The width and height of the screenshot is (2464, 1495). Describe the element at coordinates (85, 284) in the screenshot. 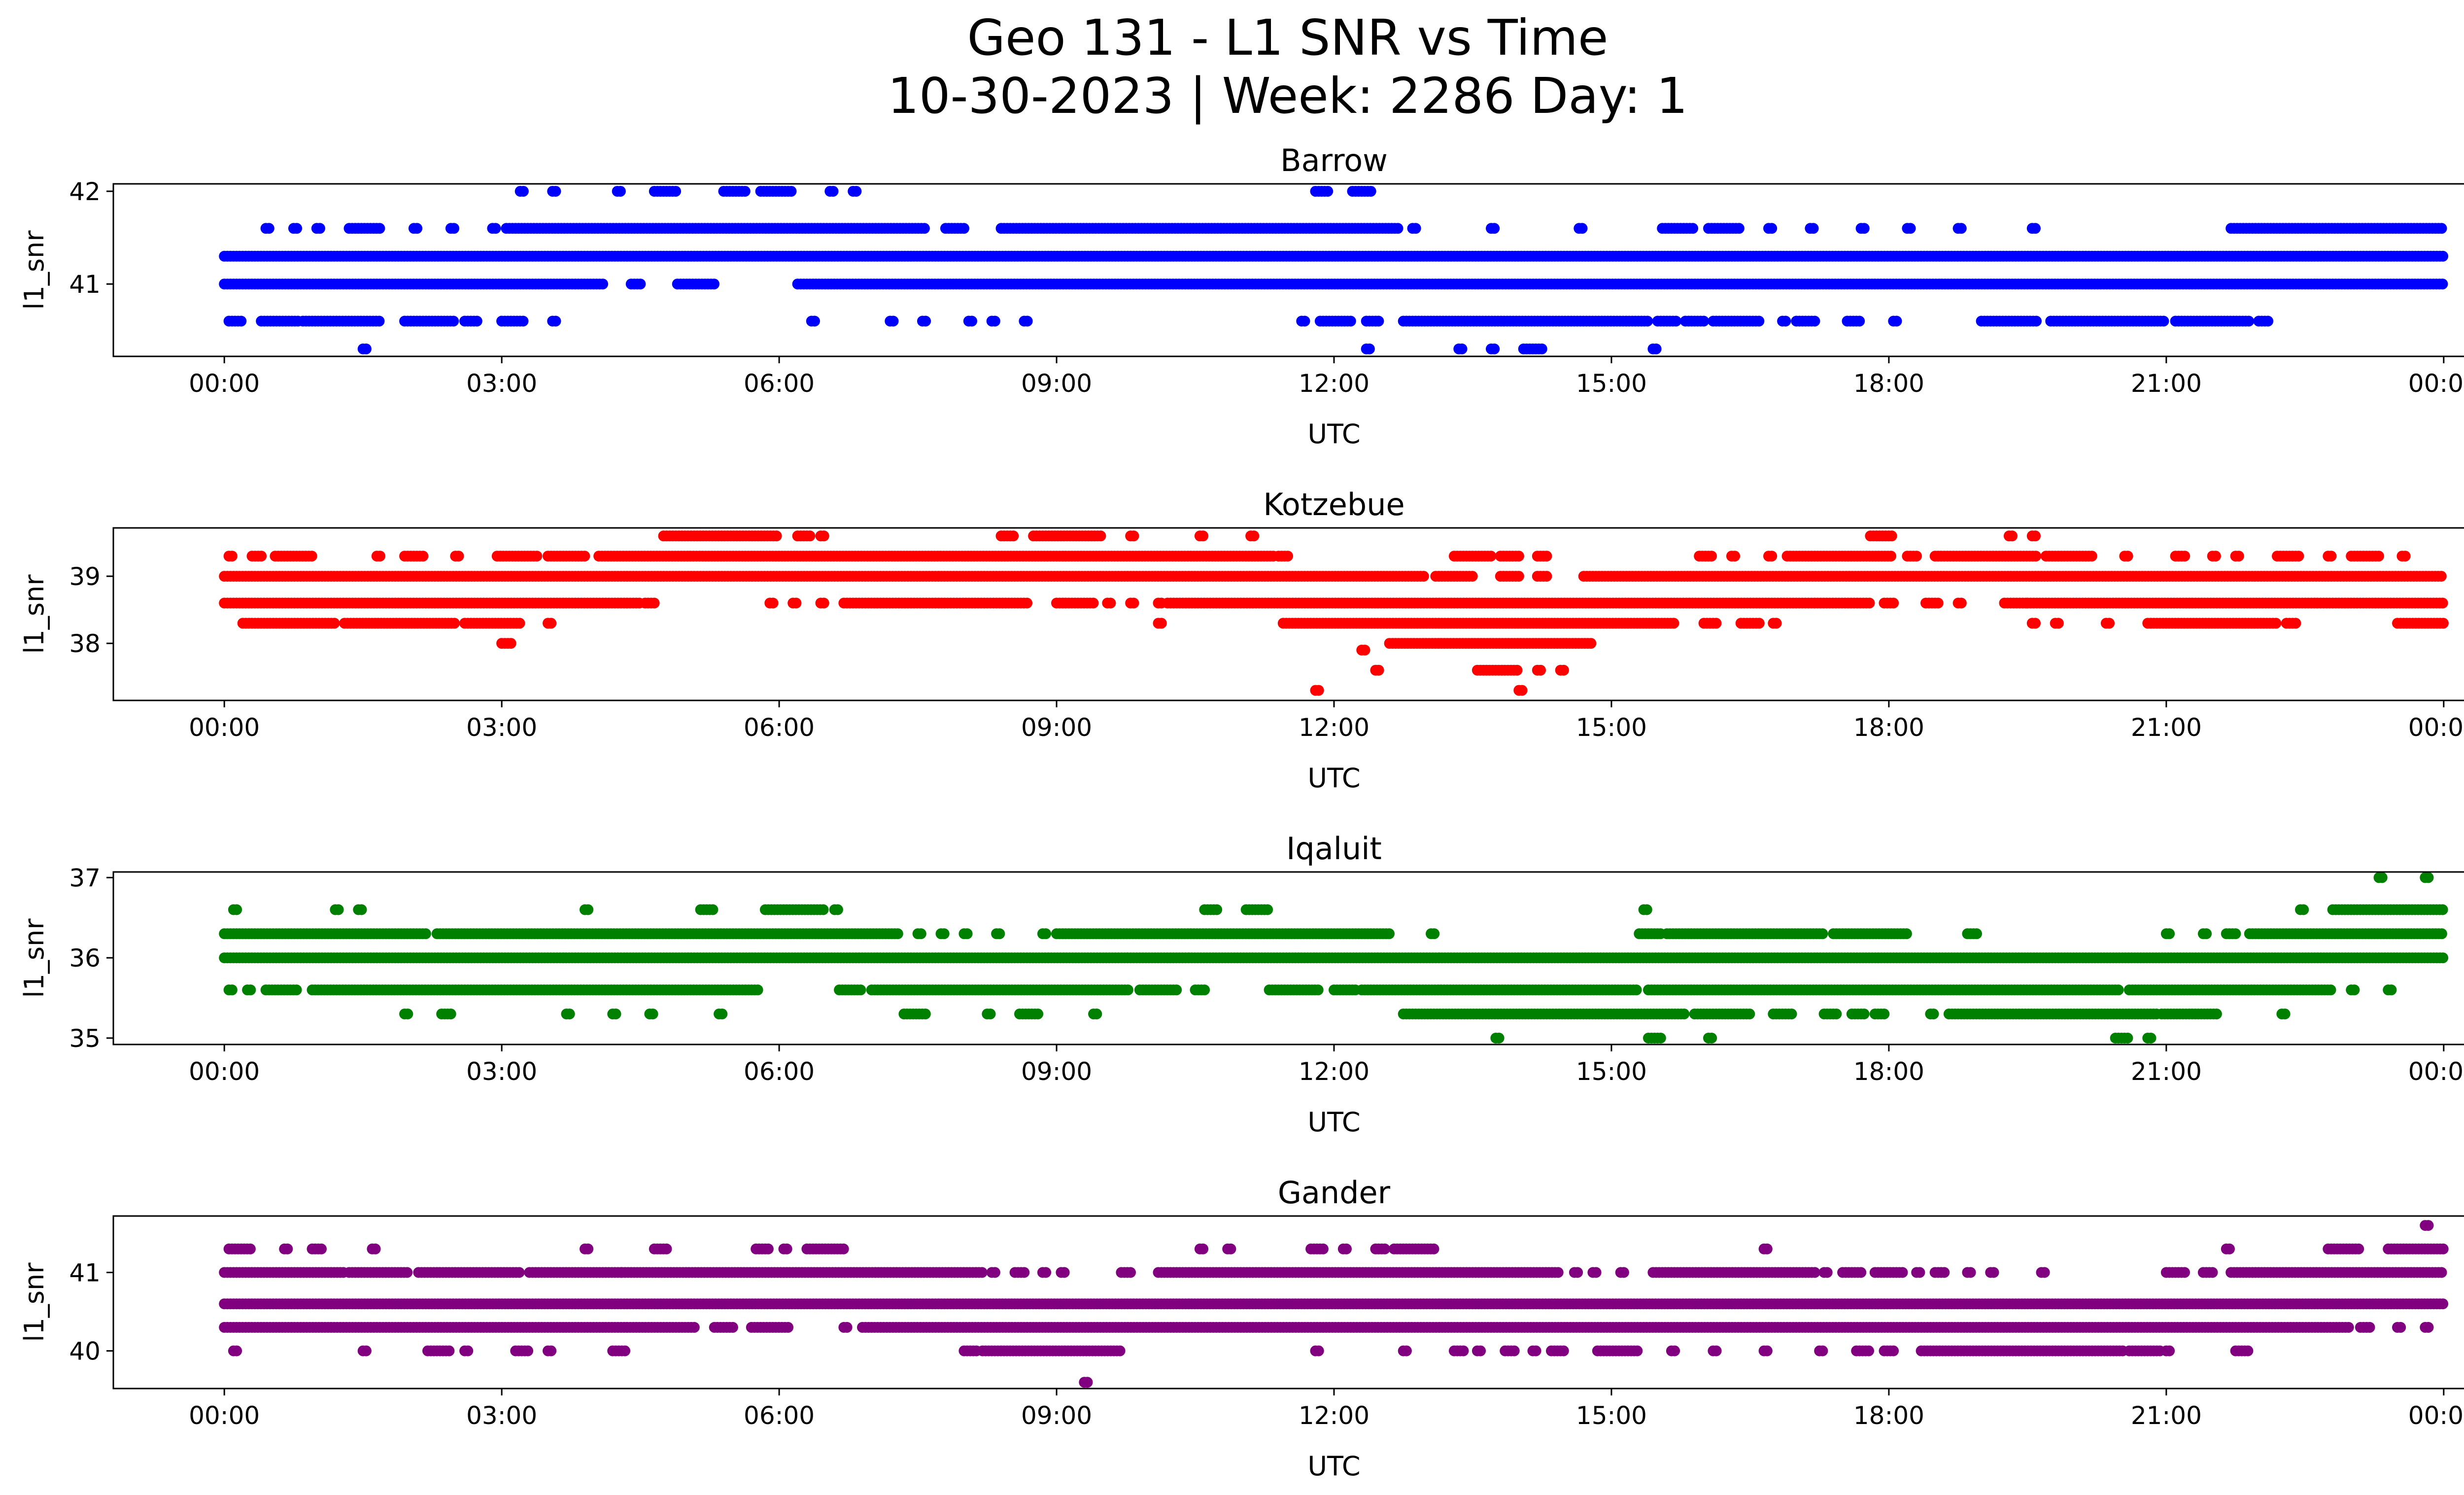

I see `y-tick-label: 41` at that location.